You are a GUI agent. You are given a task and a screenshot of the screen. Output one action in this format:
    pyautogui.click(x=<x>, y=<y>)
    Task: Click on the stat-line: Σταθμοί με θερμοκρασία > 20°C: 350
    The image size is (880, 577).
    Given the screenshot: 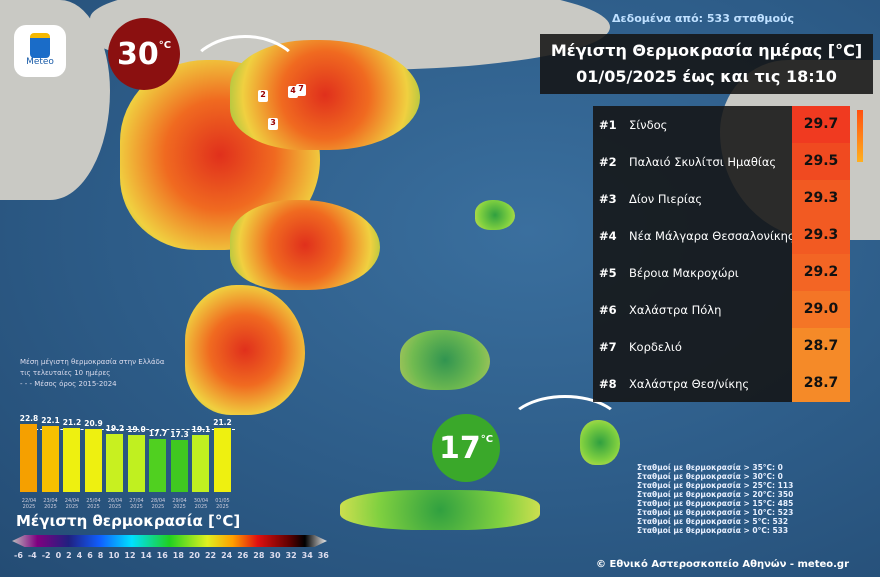 What is the action you would take?
    pyautogui.click(x=715, y=494)
    